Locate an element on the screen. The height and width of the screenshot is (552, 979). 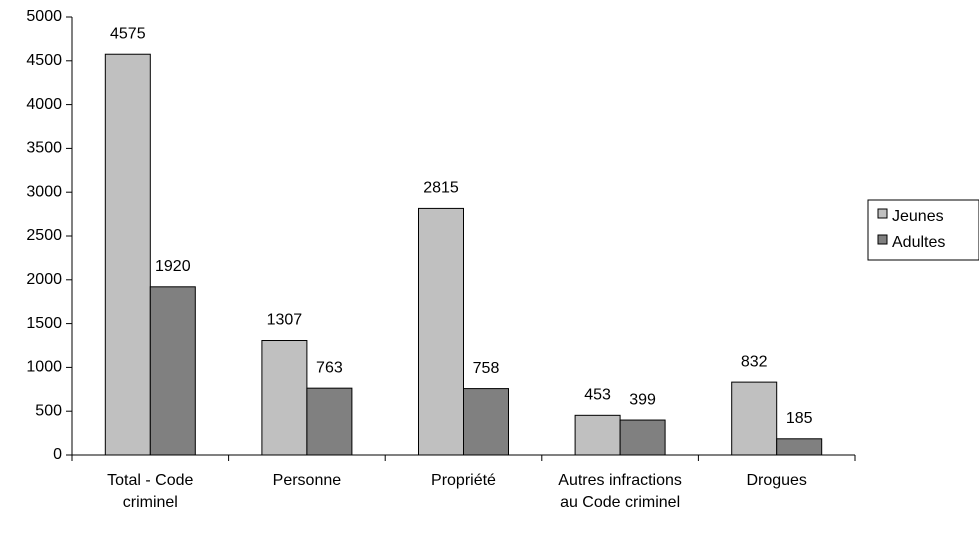
data-label: 453 is located at coordinates (597, 395).